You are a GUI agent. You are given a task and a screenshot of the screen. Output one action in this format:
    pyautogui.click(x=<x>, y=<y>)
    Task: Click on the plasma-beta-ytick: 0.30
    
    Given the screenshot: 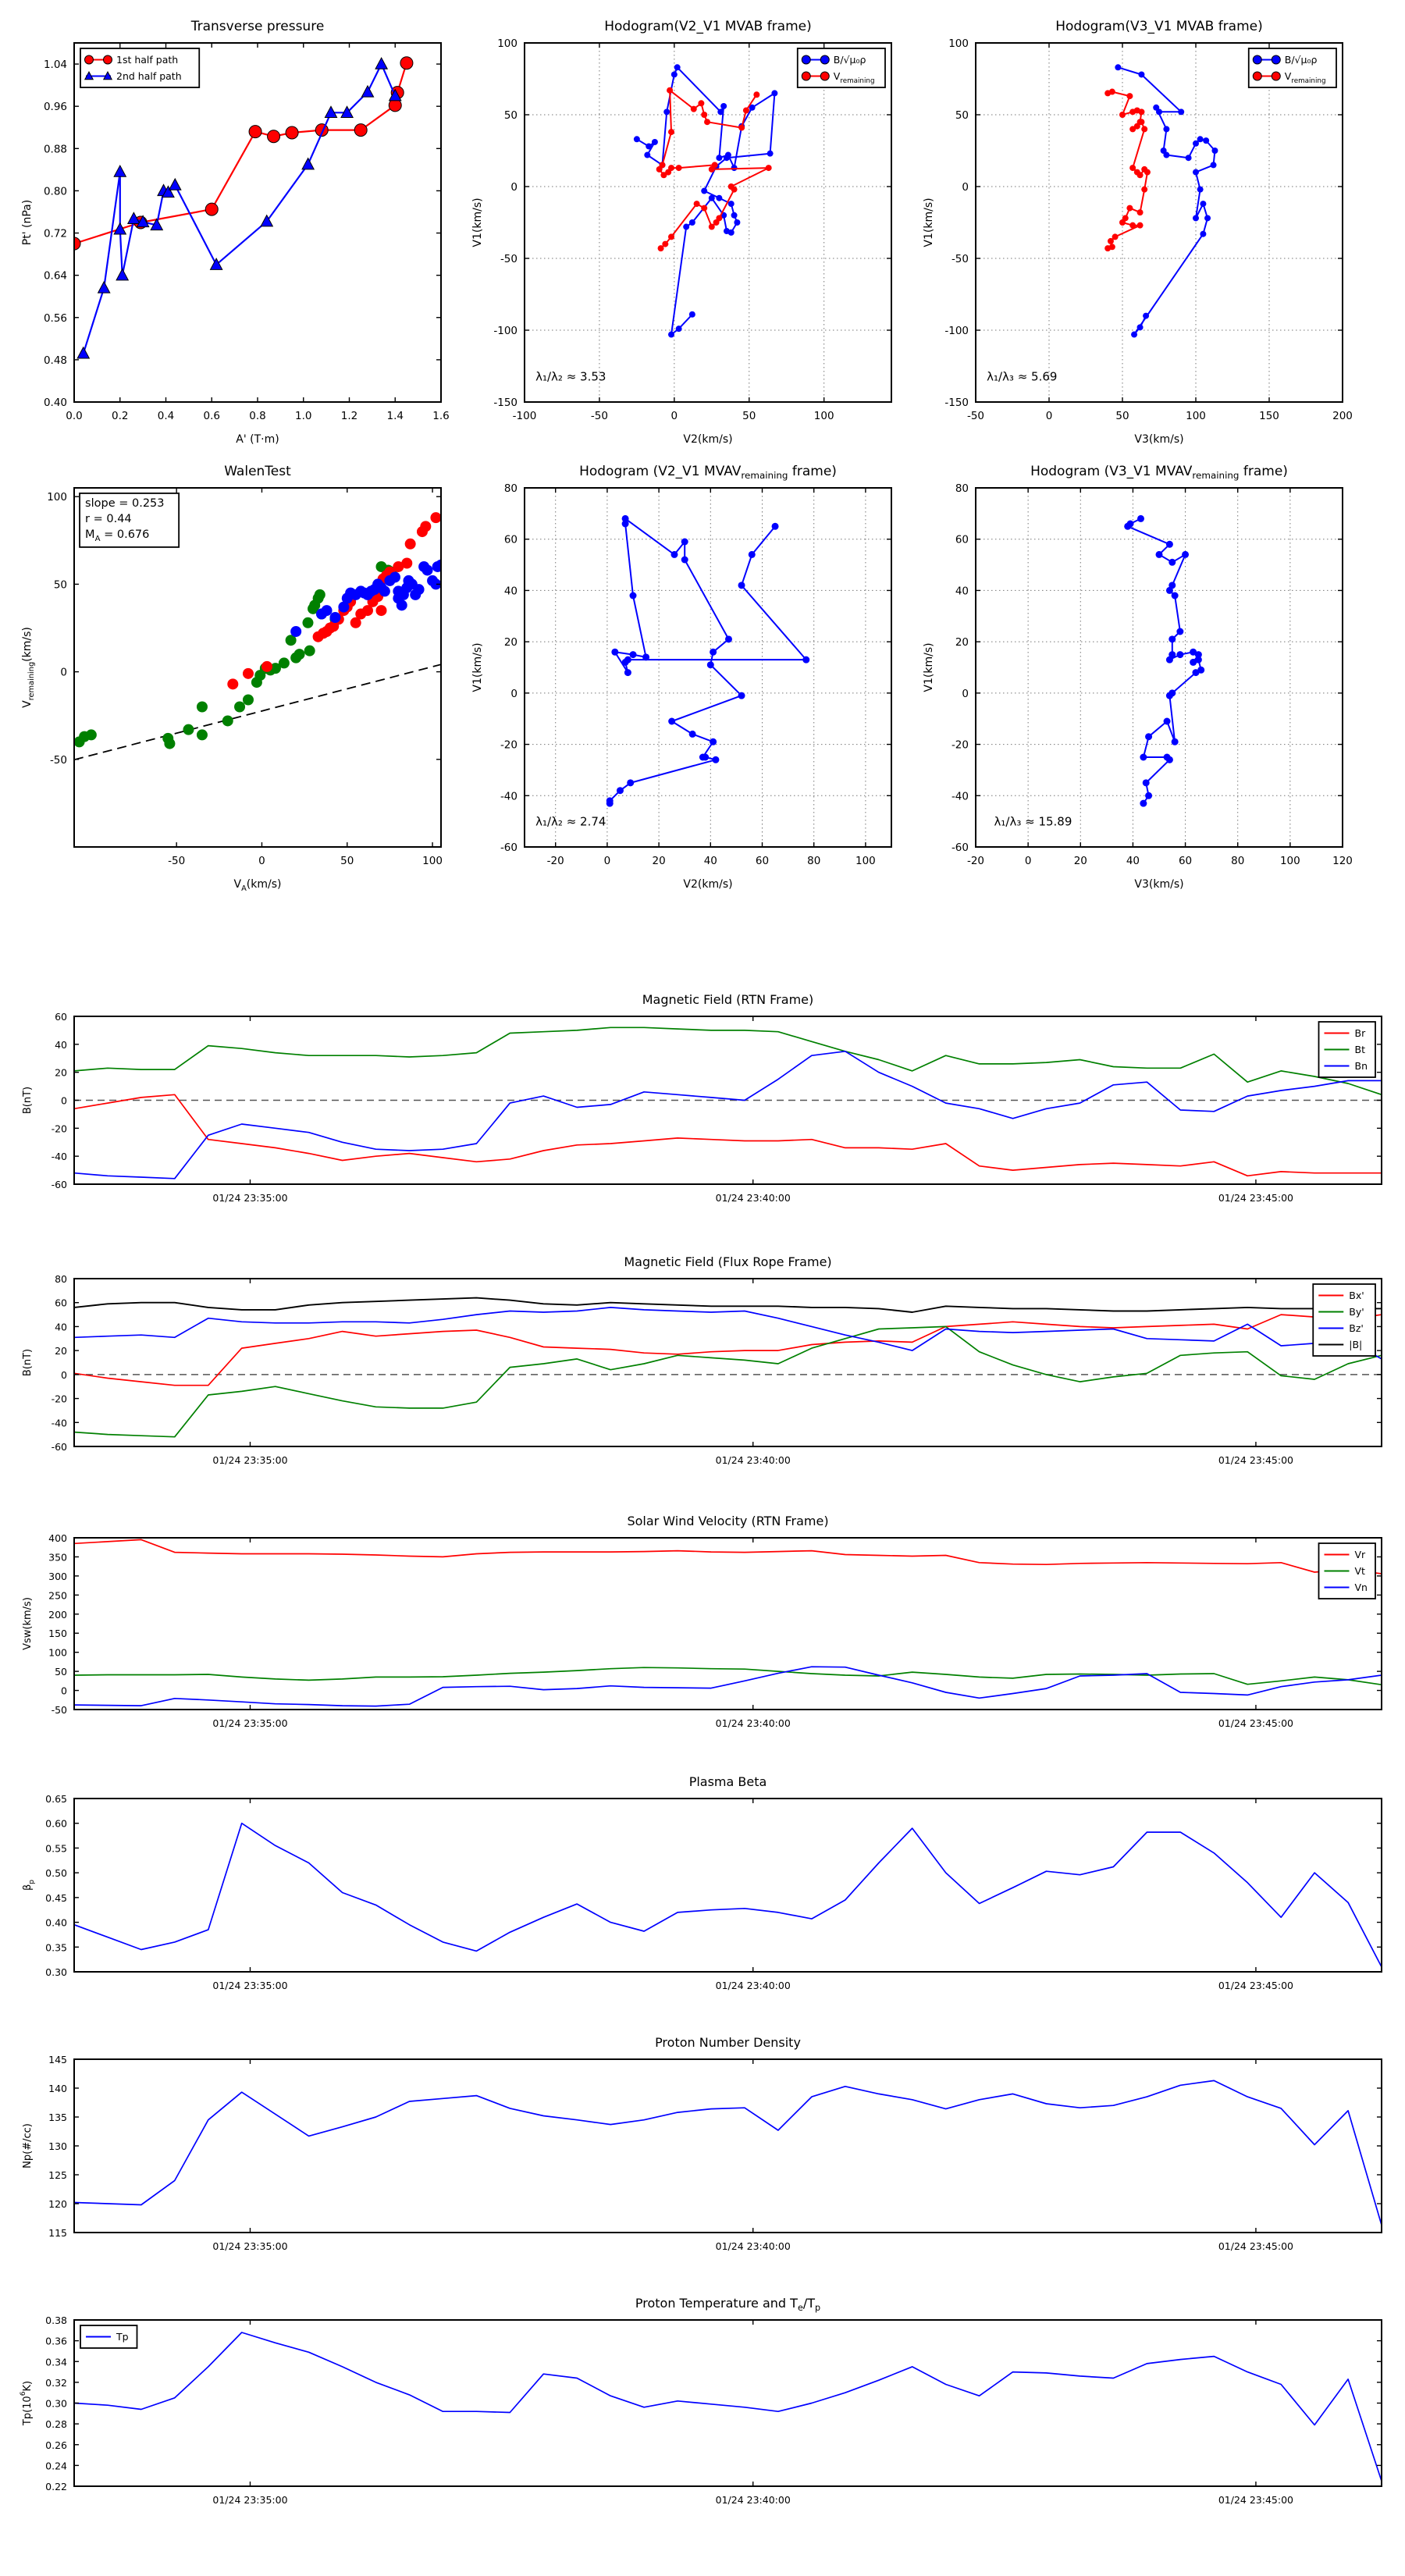 What is the action you would take?
    pyautogui.click(x=56, y=1972)
    